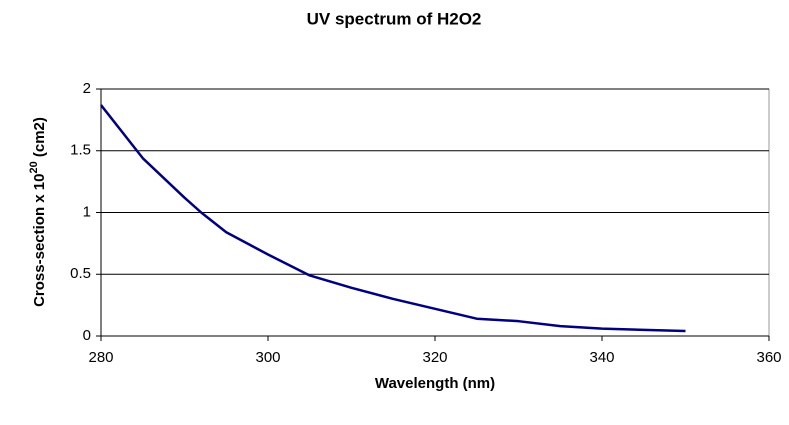 This screenshot has height=425, width=789. What do you see at coordinates (39, 240) in the screenshot?
I see `y-axis-label-text: Cross-section x 10` at bounding box center [39, 240].